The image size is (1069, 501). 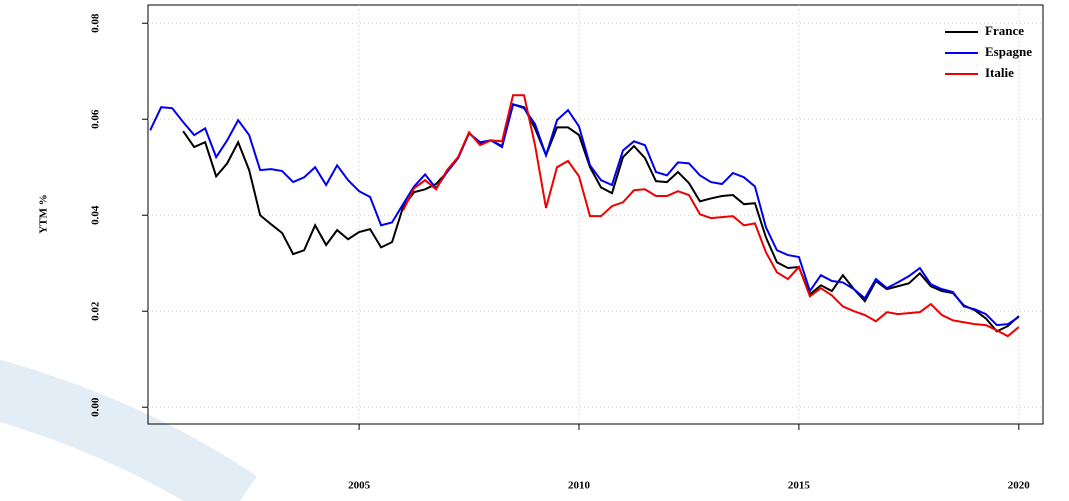 I want to click on y-tick-label: 0.02, so click(x=96, y=311).